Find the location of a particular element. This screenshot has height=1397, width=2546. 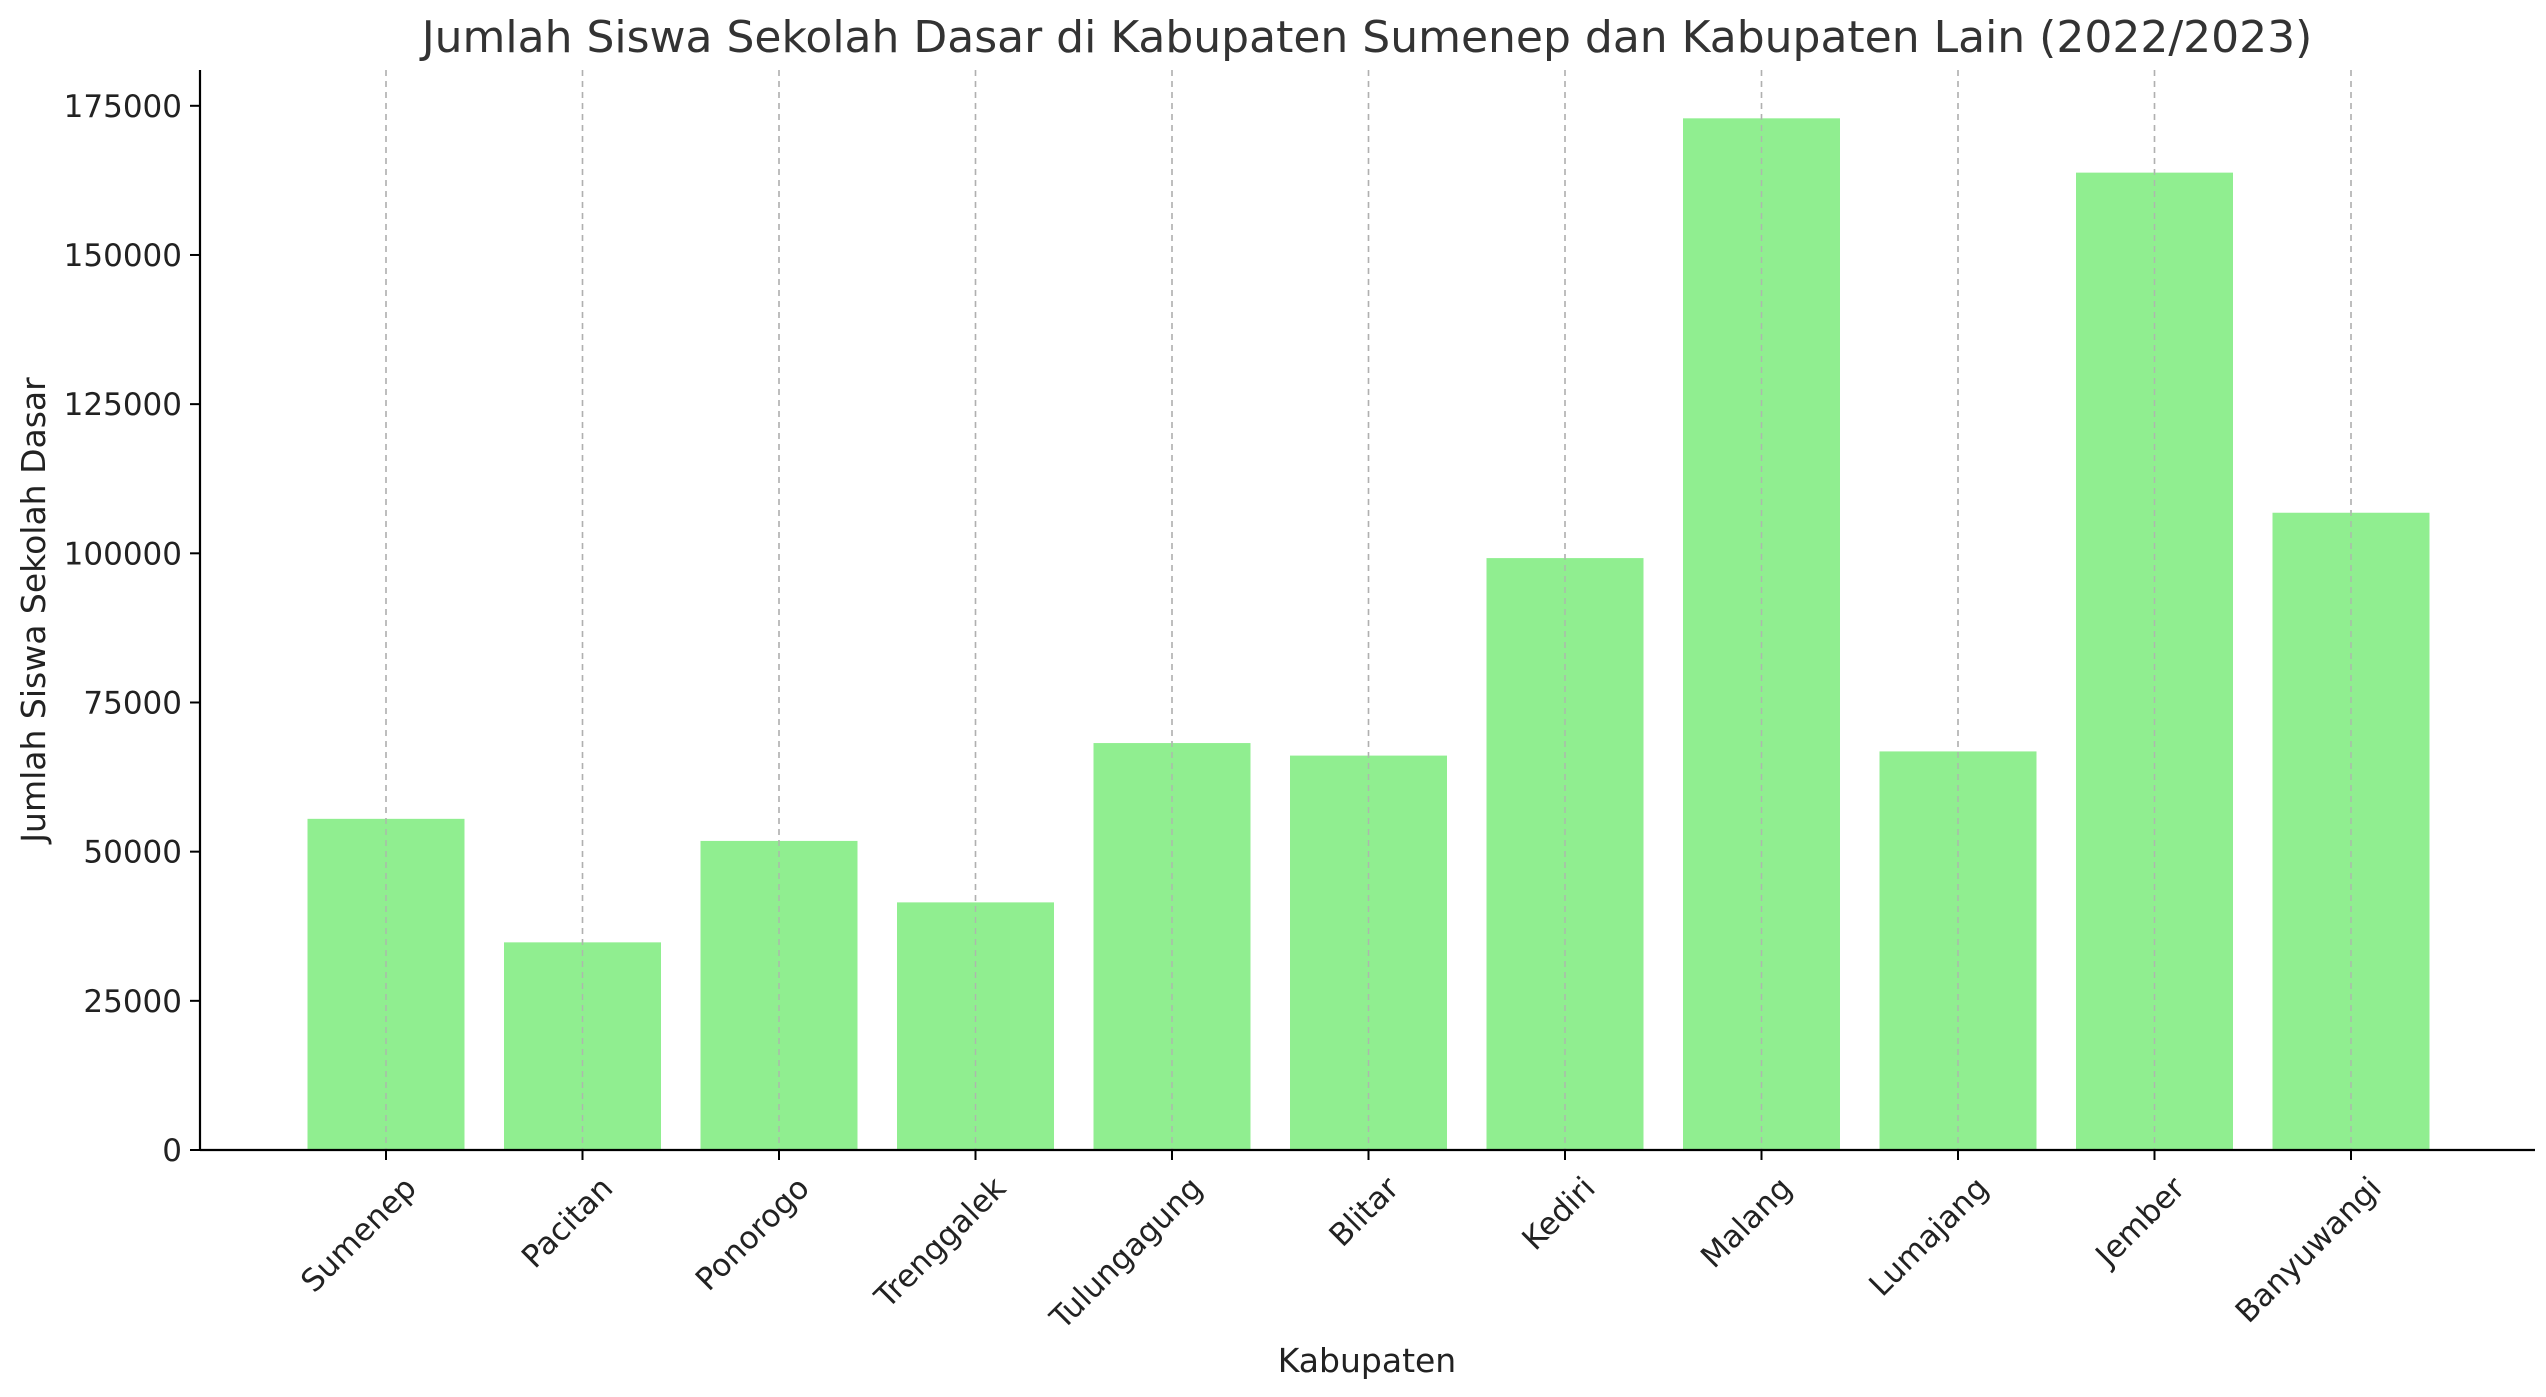

x-tick-label: Jember is located at coordinates (2140, 1222).